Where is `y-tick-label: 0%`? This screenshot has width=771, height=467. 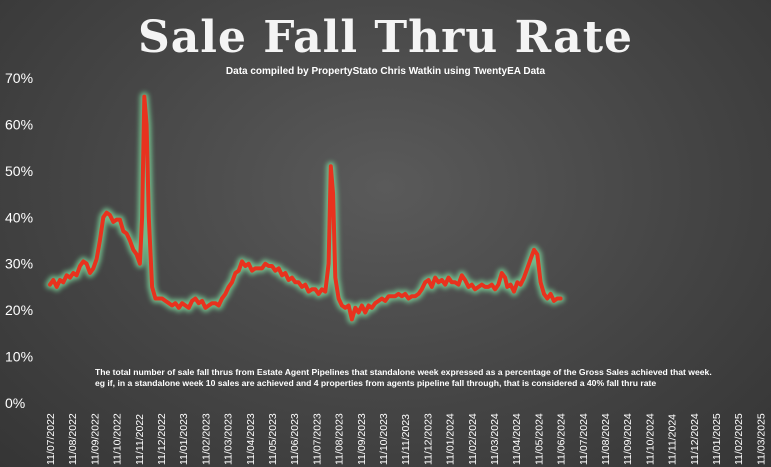 y-tick-label: 0% is located at coordinates (15, 403).